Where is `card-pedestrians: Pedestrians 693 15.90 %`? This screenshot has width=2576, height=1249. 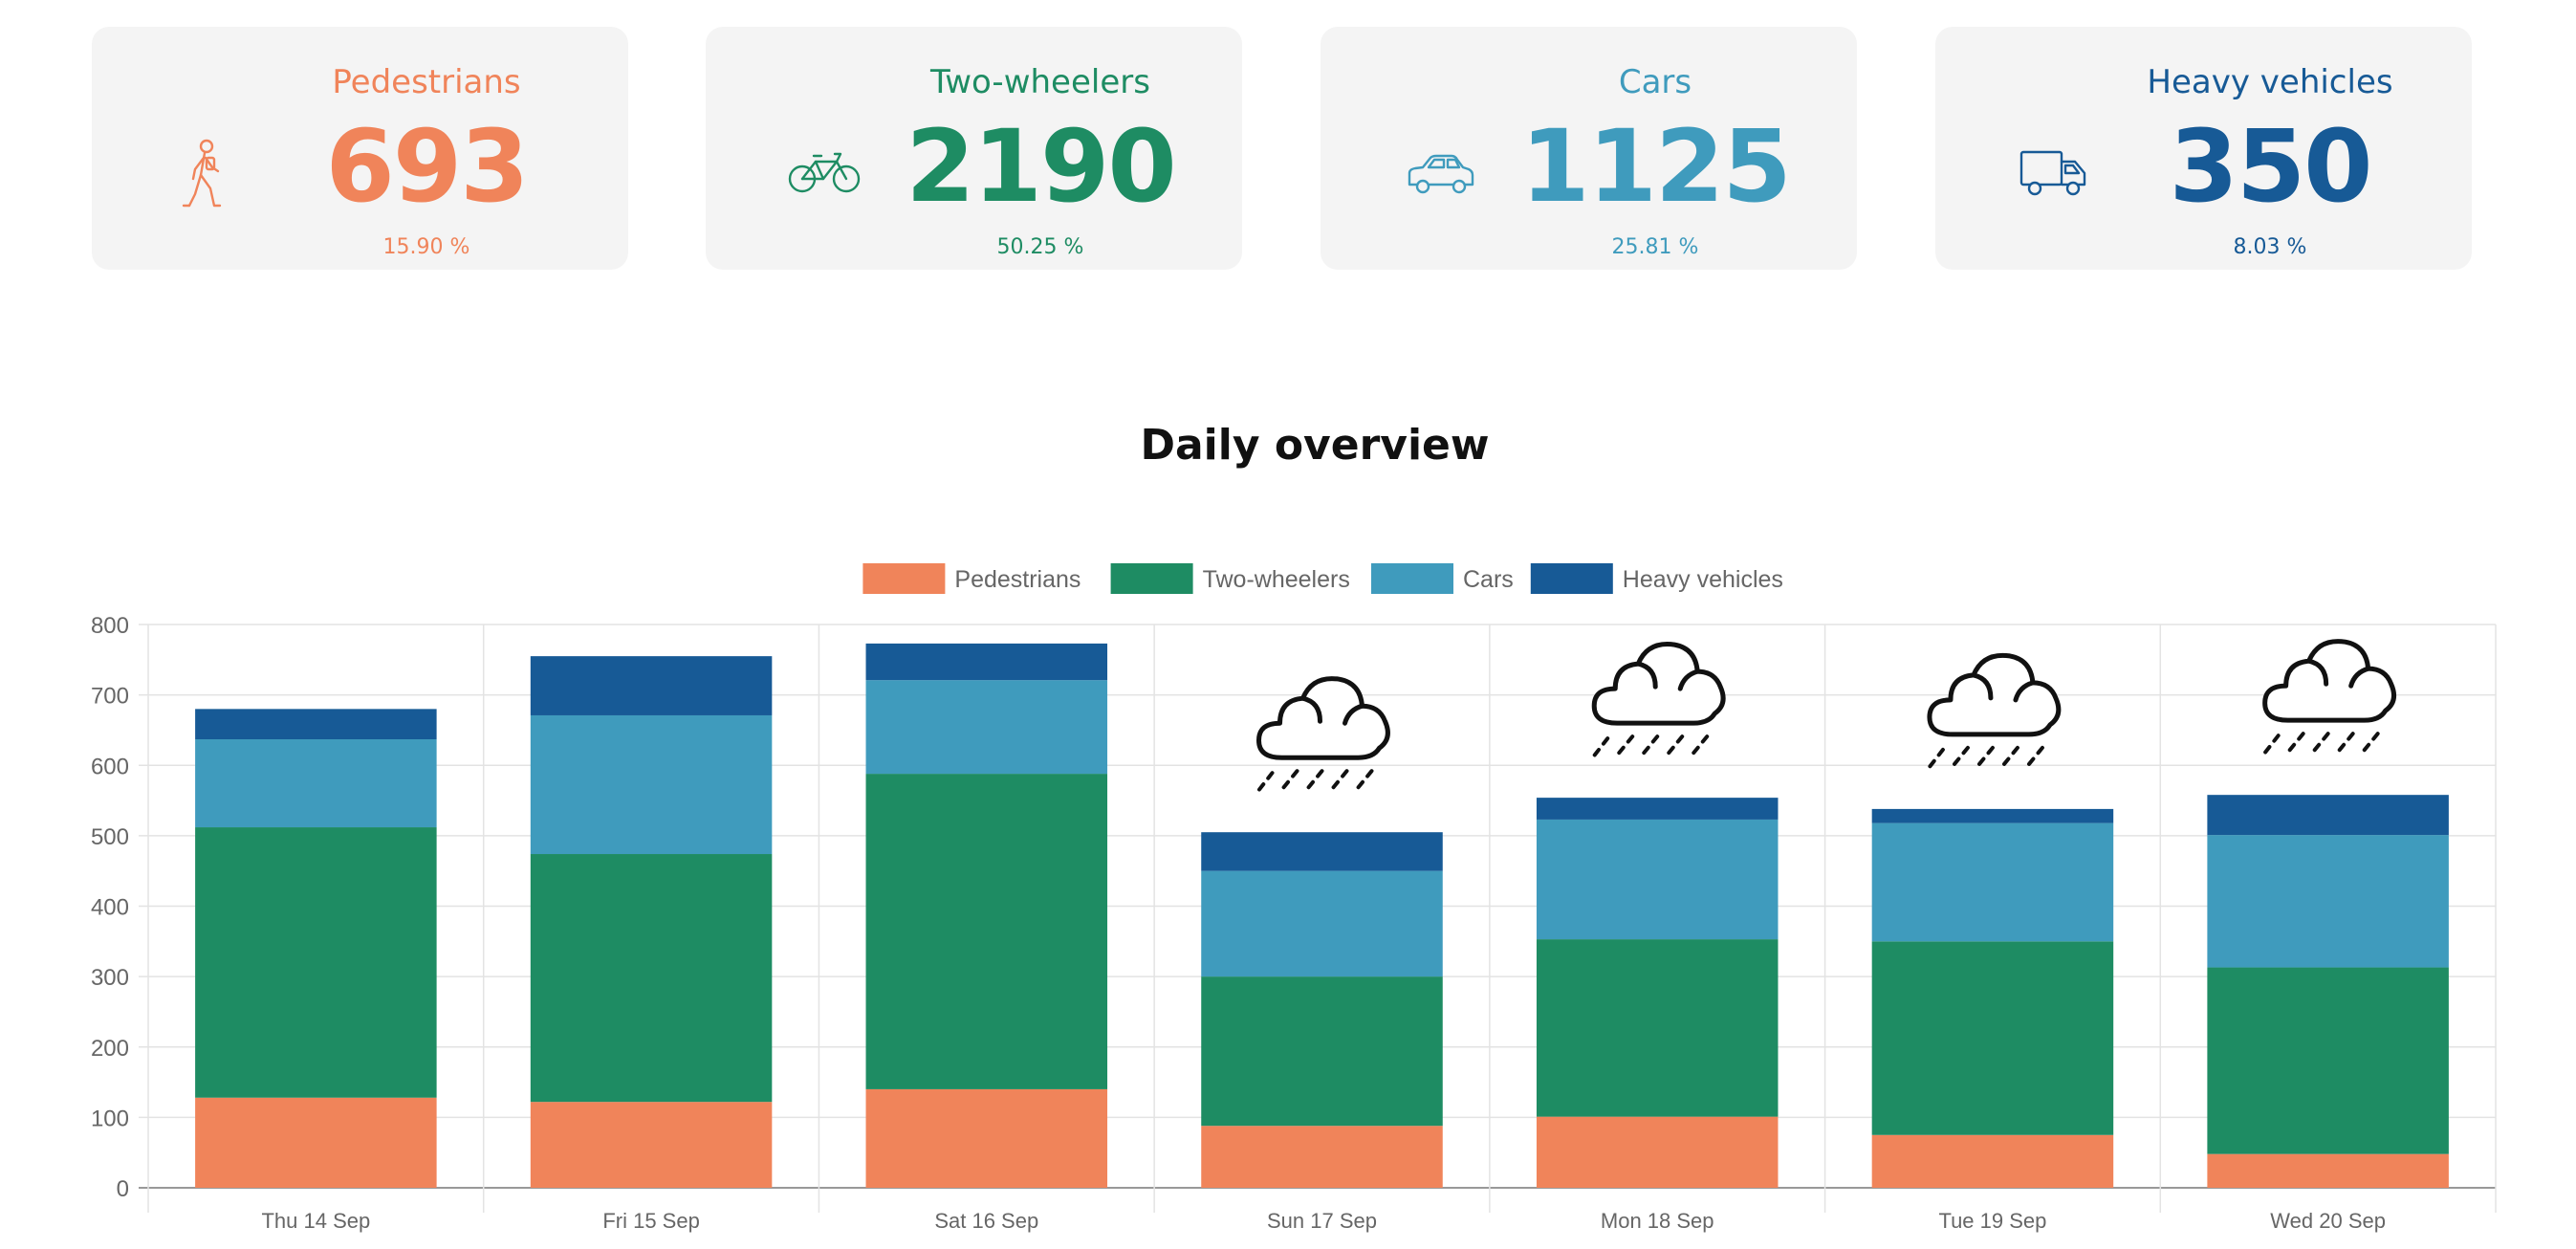 card-pedestrians: Pedestrians 693 15.90 % is located at coordinates (360, 148).